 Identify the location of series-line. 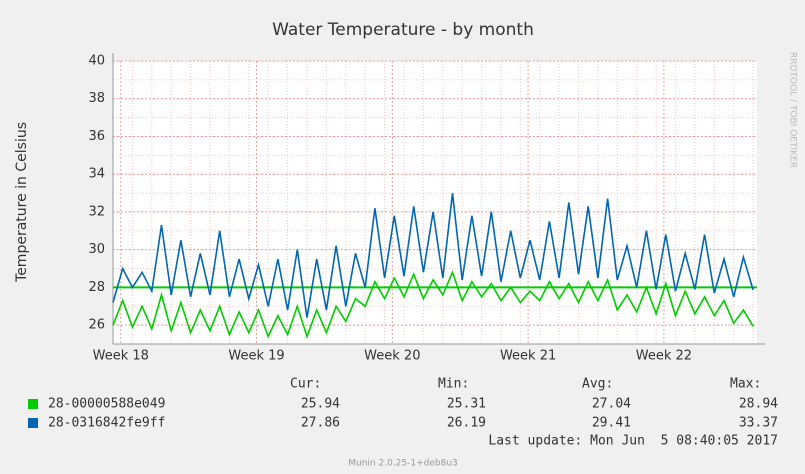
(433, 304).